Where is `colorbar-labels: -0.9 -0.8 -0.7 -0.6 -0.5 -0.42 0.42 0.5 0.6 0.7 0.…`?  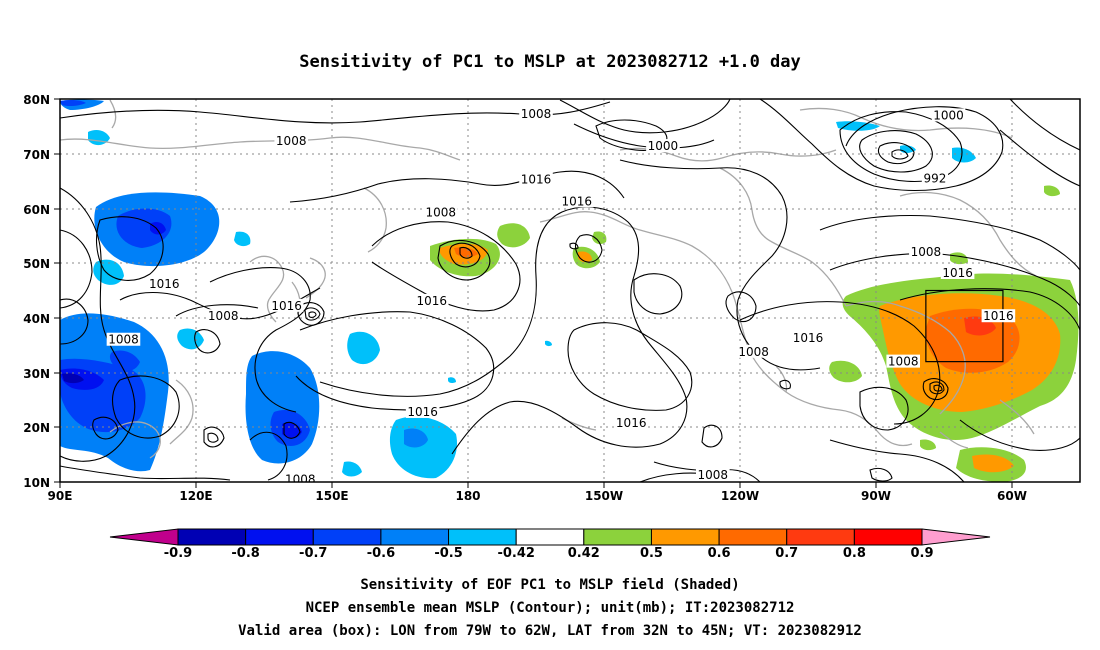
colorbar-labels: -0.9 -0.8 -0.7 -0.6 -0.5 -0.42 0.42 0.5 0.6 0.7 0.… is located at coordinates (549, 553).